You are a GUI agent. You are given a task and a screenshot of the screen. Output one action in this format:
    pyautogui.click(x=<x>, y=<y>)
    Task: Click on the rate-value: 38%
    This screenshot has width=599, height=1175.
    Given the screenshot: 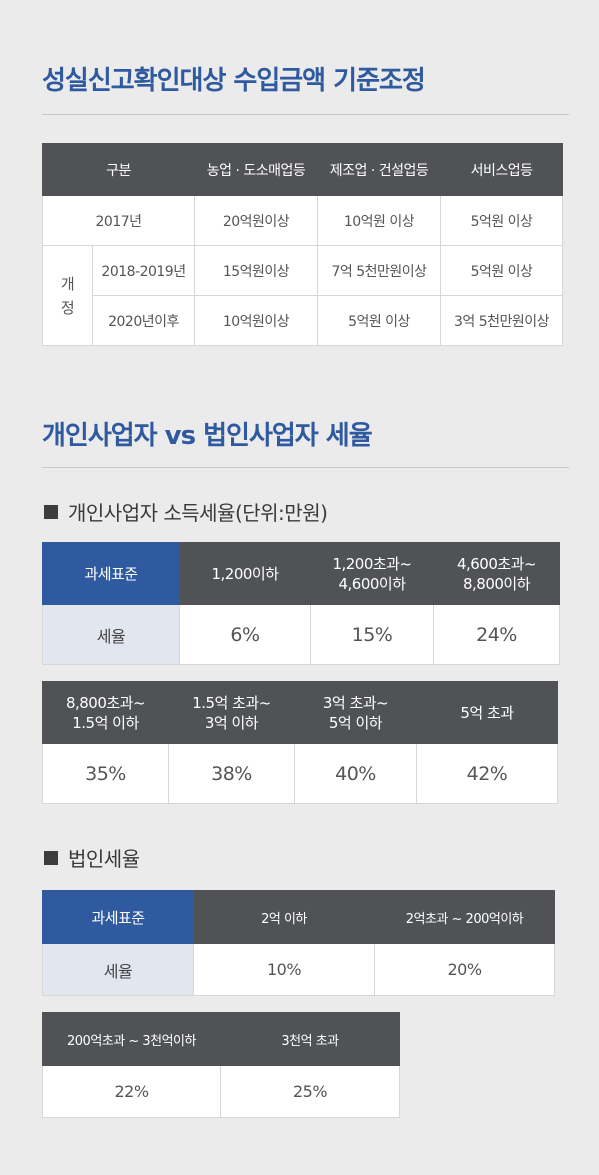 What is the action you would take?
    pyautogui.click(x=231, y=773)
    